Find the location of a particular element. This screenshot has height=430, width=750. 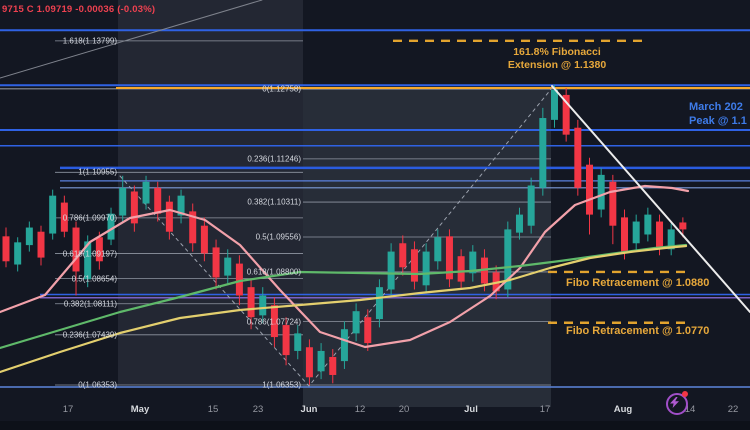

march-peak-annotation: March 202 Peak @ 1.1 is located at coordinates (718, 114).